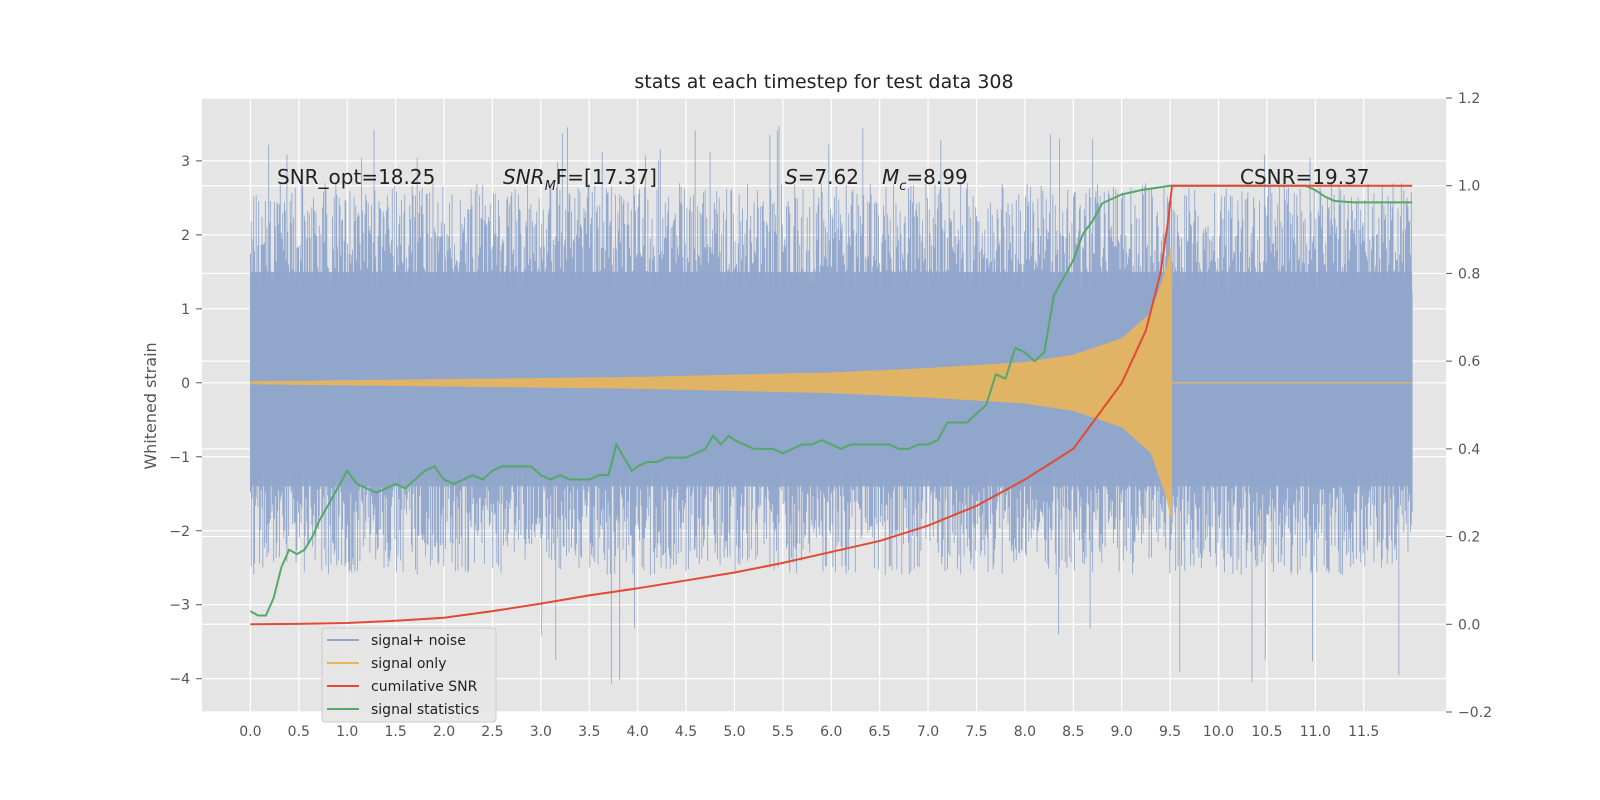 This screenshot has height=800, width=1600. Describe the element at coordinates (831, 732) in the screenshot. I see `x-tick-label: 6.0` at that location.